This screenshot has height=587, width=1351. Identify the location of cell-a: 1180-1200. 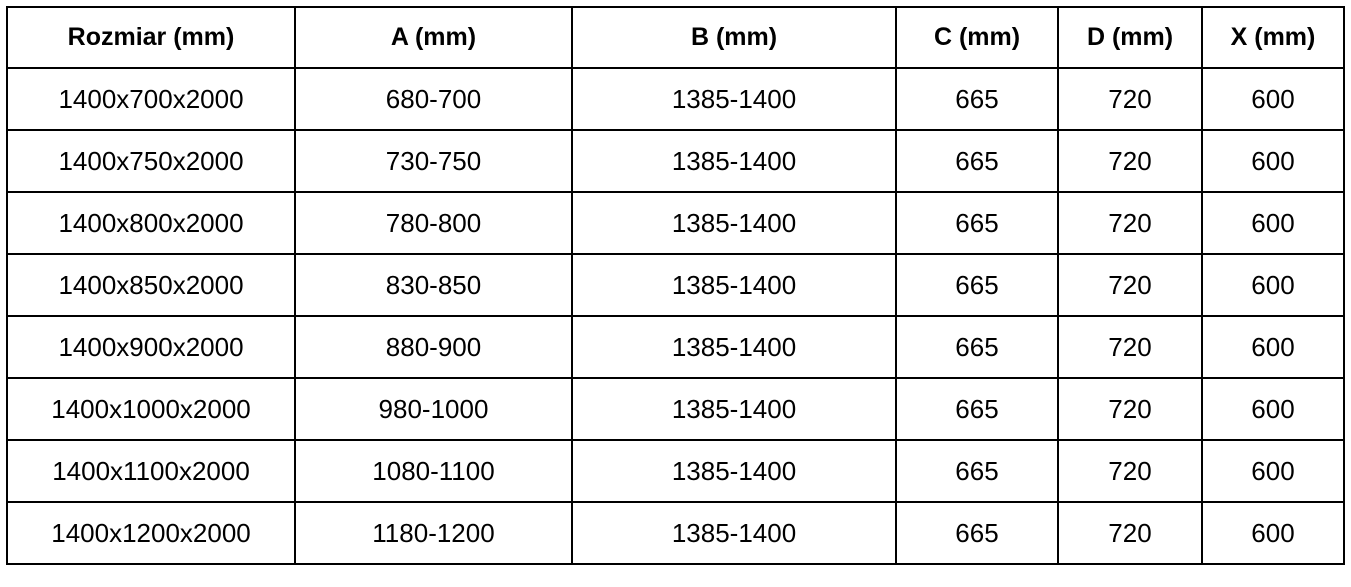
(433, 533).